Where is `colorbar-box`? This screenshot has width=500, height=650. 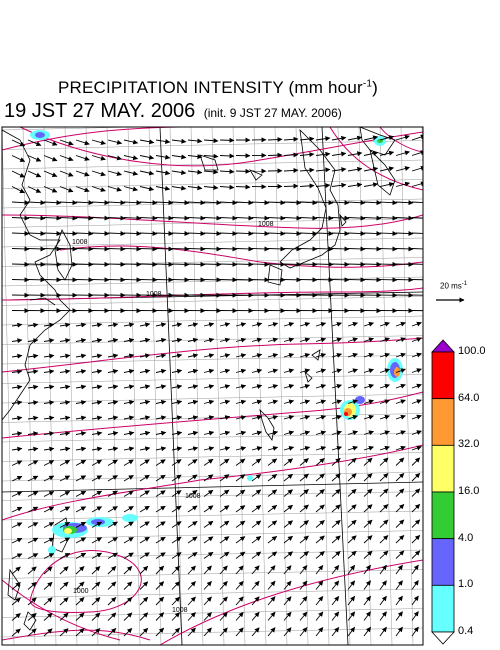 colorbar-box is located at coordinates (443, 375).